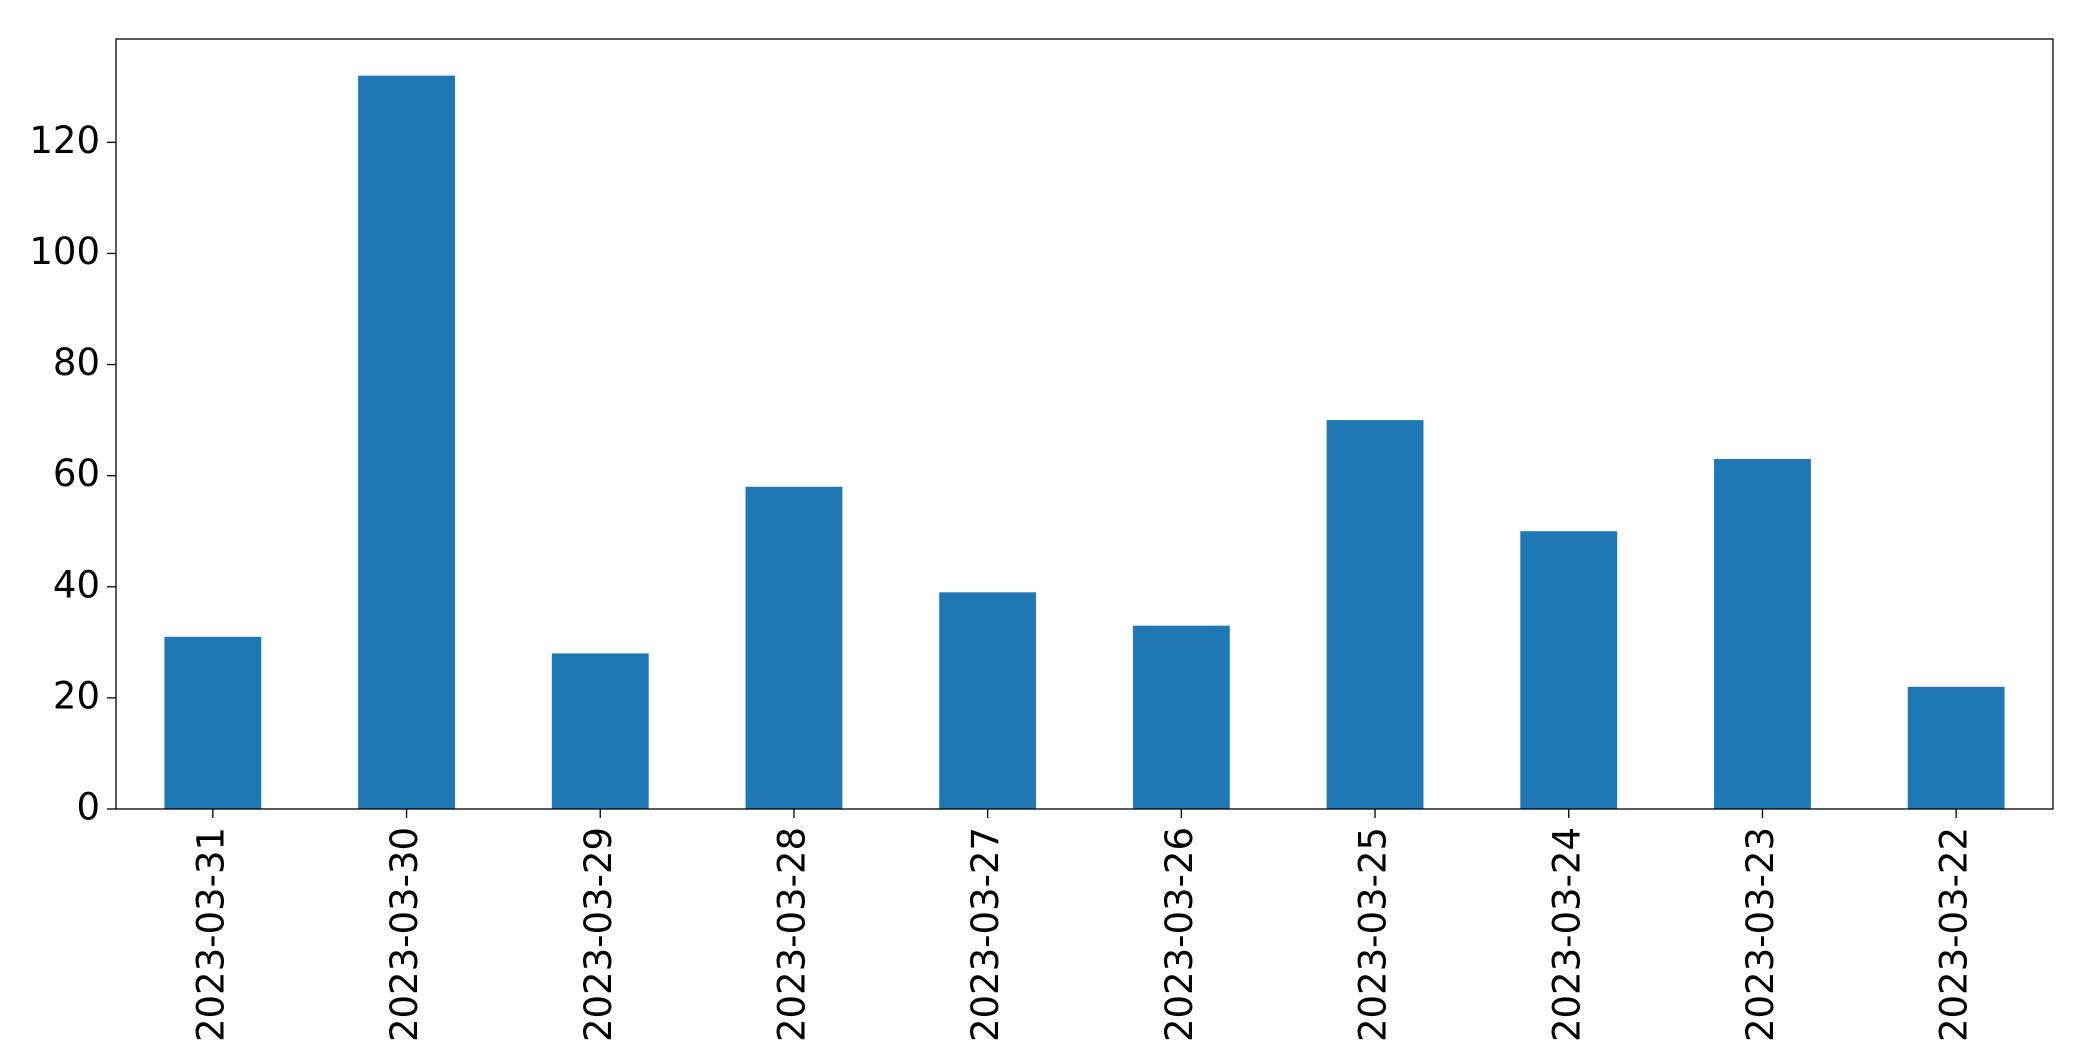 The height and width of the screenshot is (1061, 2093). What do you see at coordinates (76, 473) in the screenshot?
I see `y-tick-label: 60` at bounding box center [76, 473].